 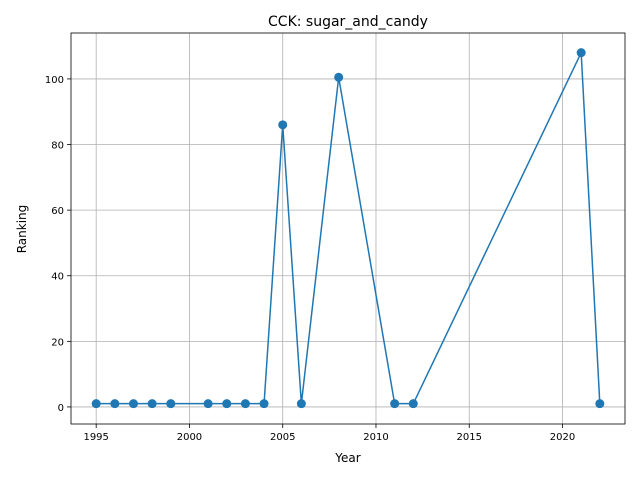 What do you see at coordinates (57, 277) in the screenshot?
I see `y-tick-label: 40` at bounding box center [57, 277].